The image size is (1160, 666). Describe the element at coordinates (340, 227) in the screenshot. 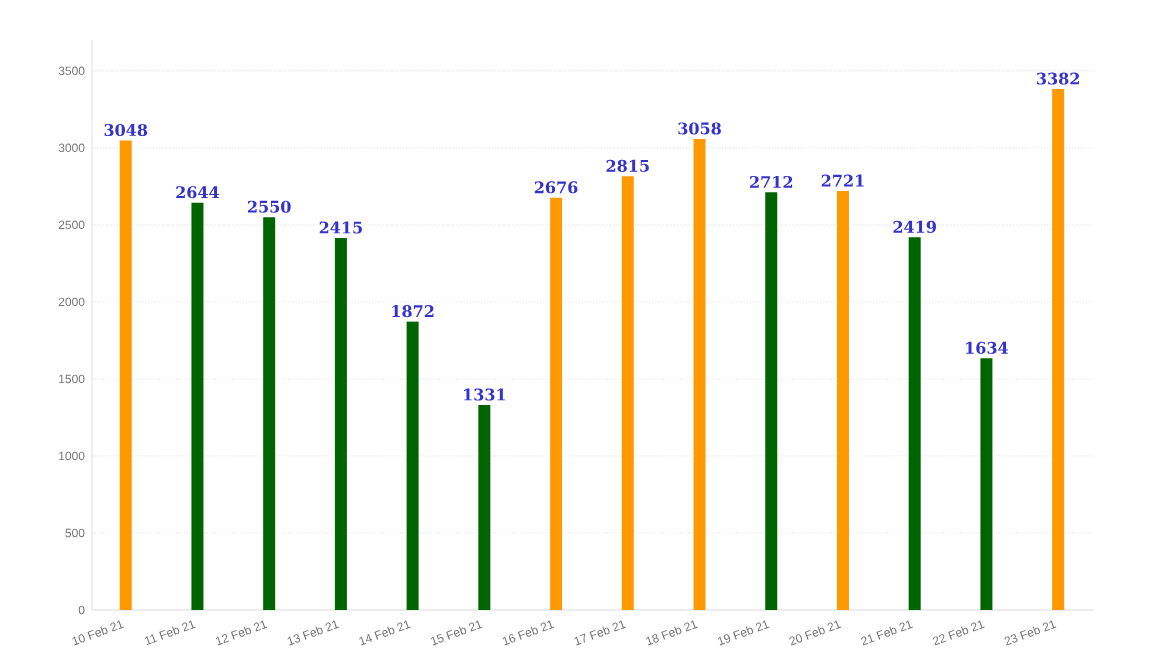

I see `data-label: 2415` at that location.